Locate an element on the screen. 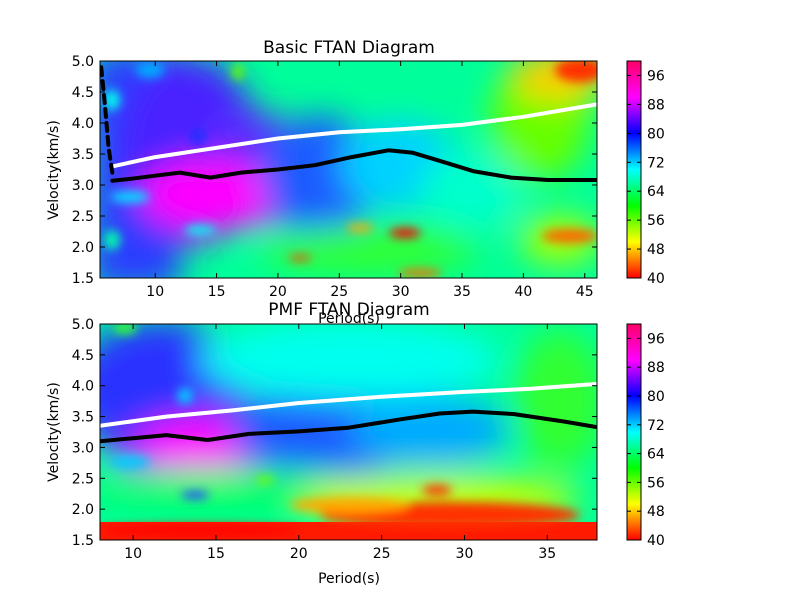 The height and width of the screenshot is (600, 800). chart-title: Basic FTAN Diagram is located at coordinates (349, 48).